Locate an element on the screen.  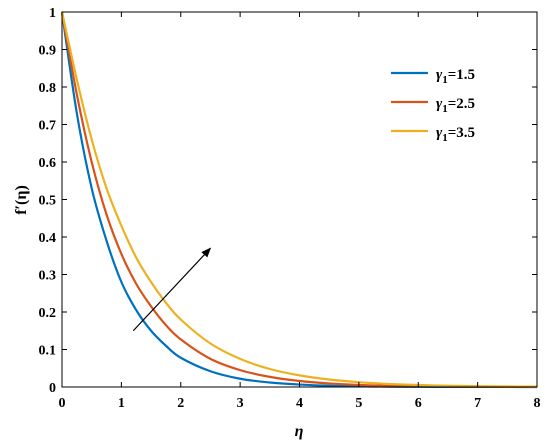
x-tick-label: 1 is located at coordinates (121, 403).